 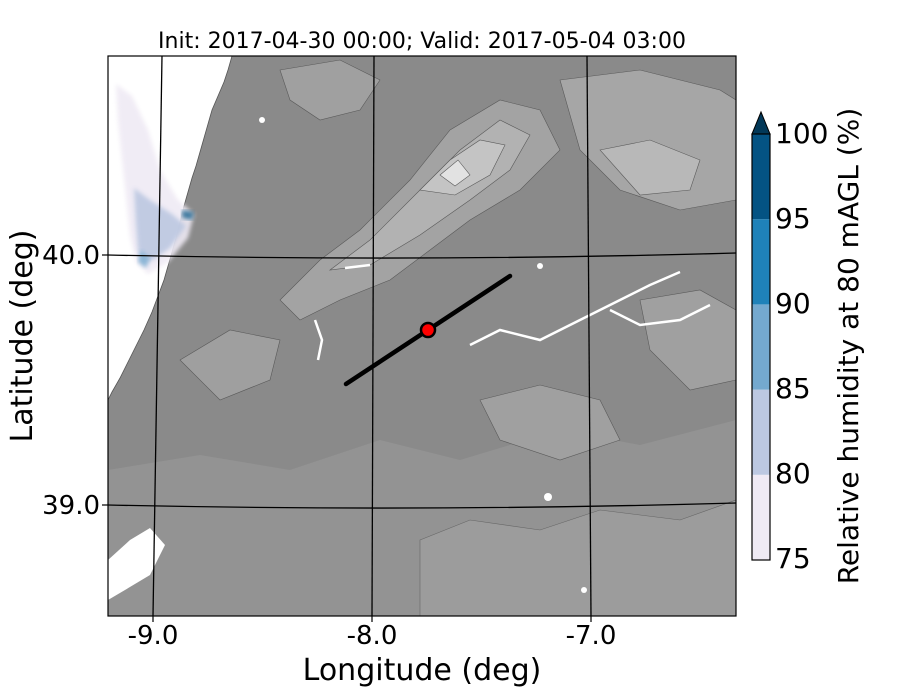 What do you see at coordinates (793, 388) in the screenshot?
I see `colorbar-tick-label: 85` at bounding box center [793, 388].